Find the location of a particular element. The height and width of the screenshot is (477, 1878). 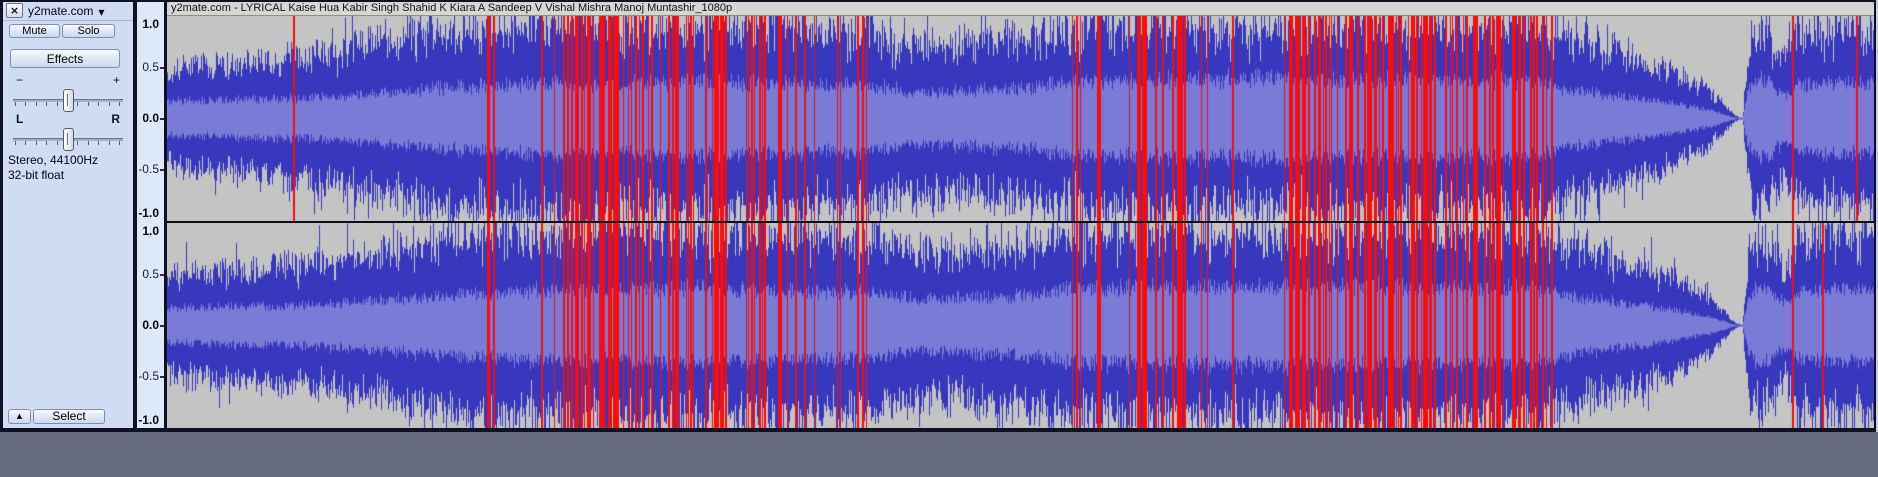

collapse-track-button: ▲ is located at coordinates (19, 416).